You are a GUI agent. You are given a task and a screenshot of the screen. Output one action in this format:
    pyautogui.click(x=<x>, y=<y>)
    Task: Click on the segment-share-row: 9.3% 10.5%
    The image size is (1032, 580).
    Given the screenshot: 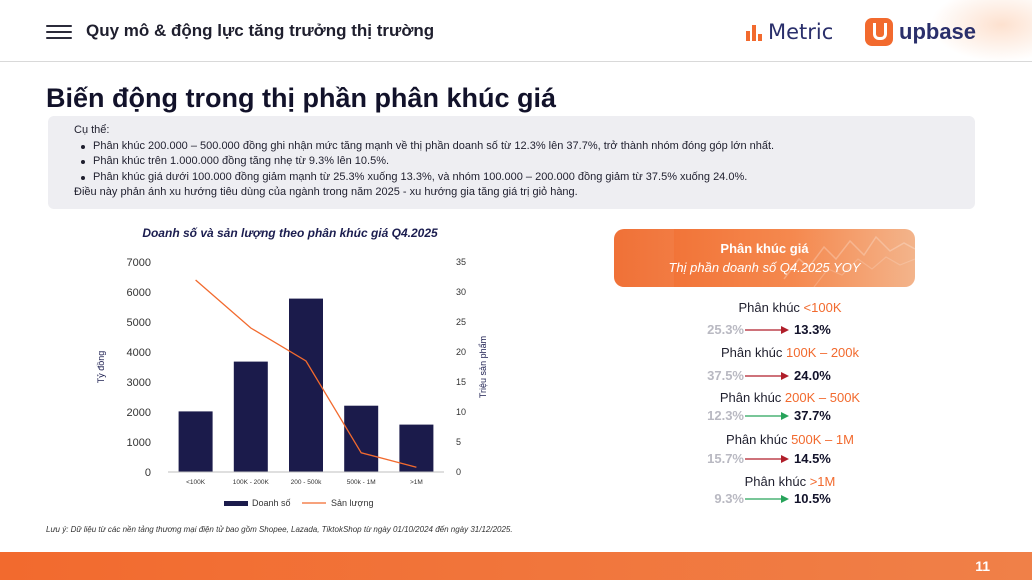 What is the action you would take?
    pyautogui.click(x=800, y=499)
    